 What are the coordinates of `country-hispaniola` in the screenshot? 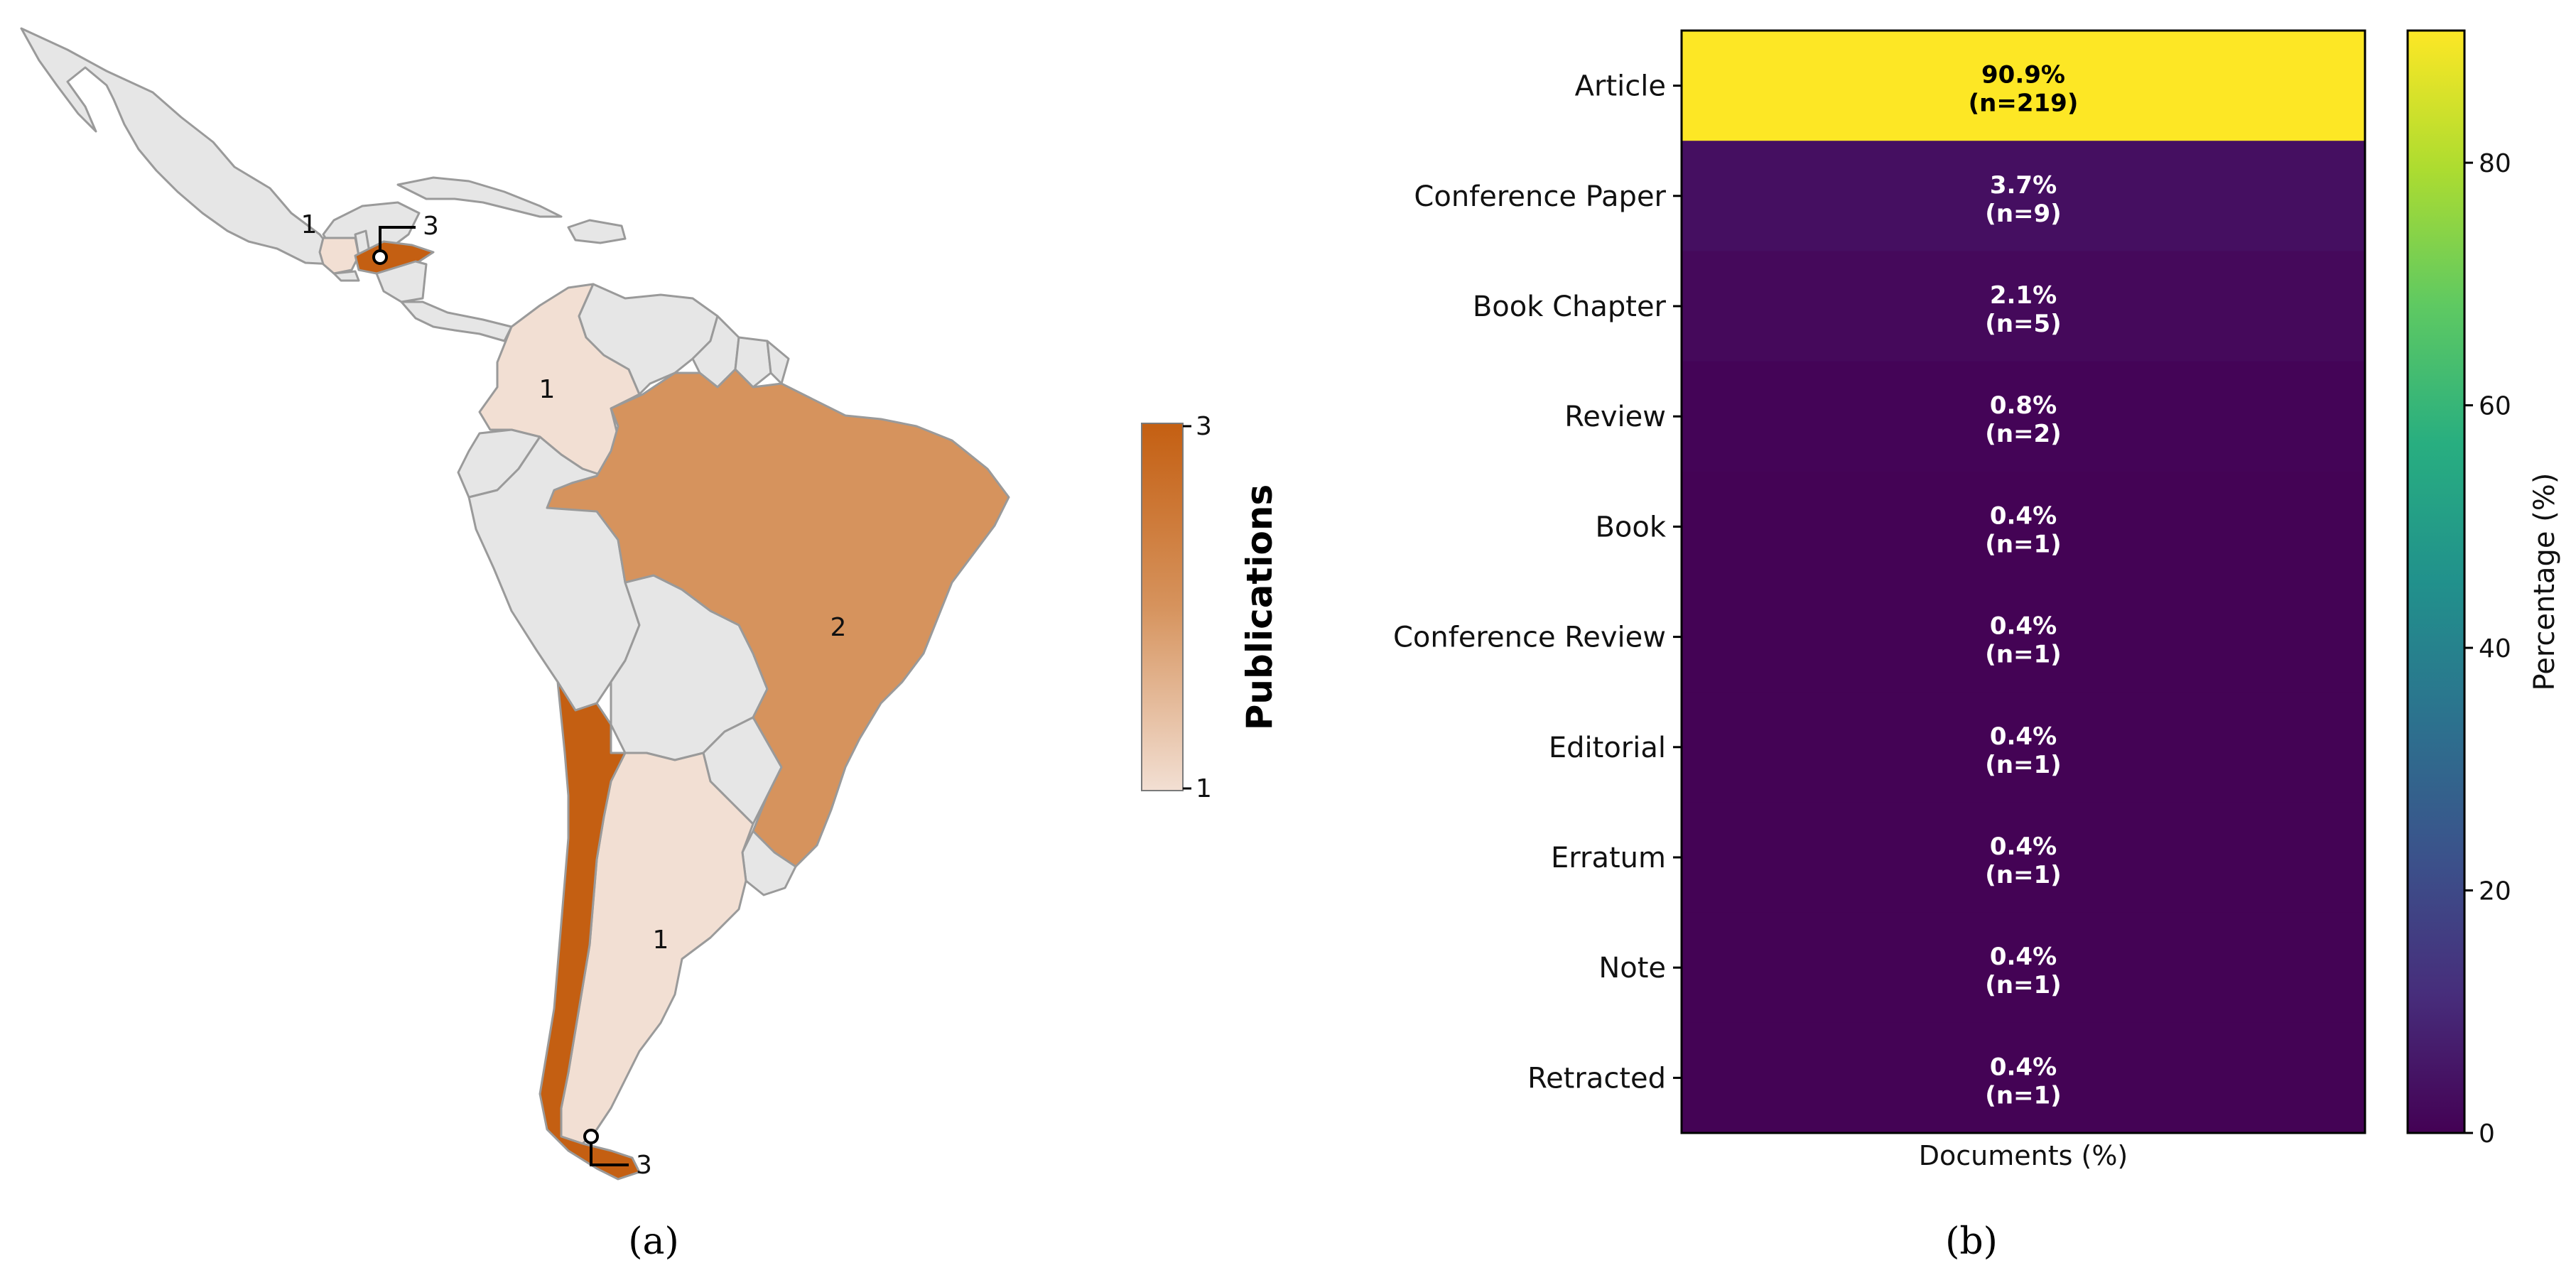 It's located at (597, 231).